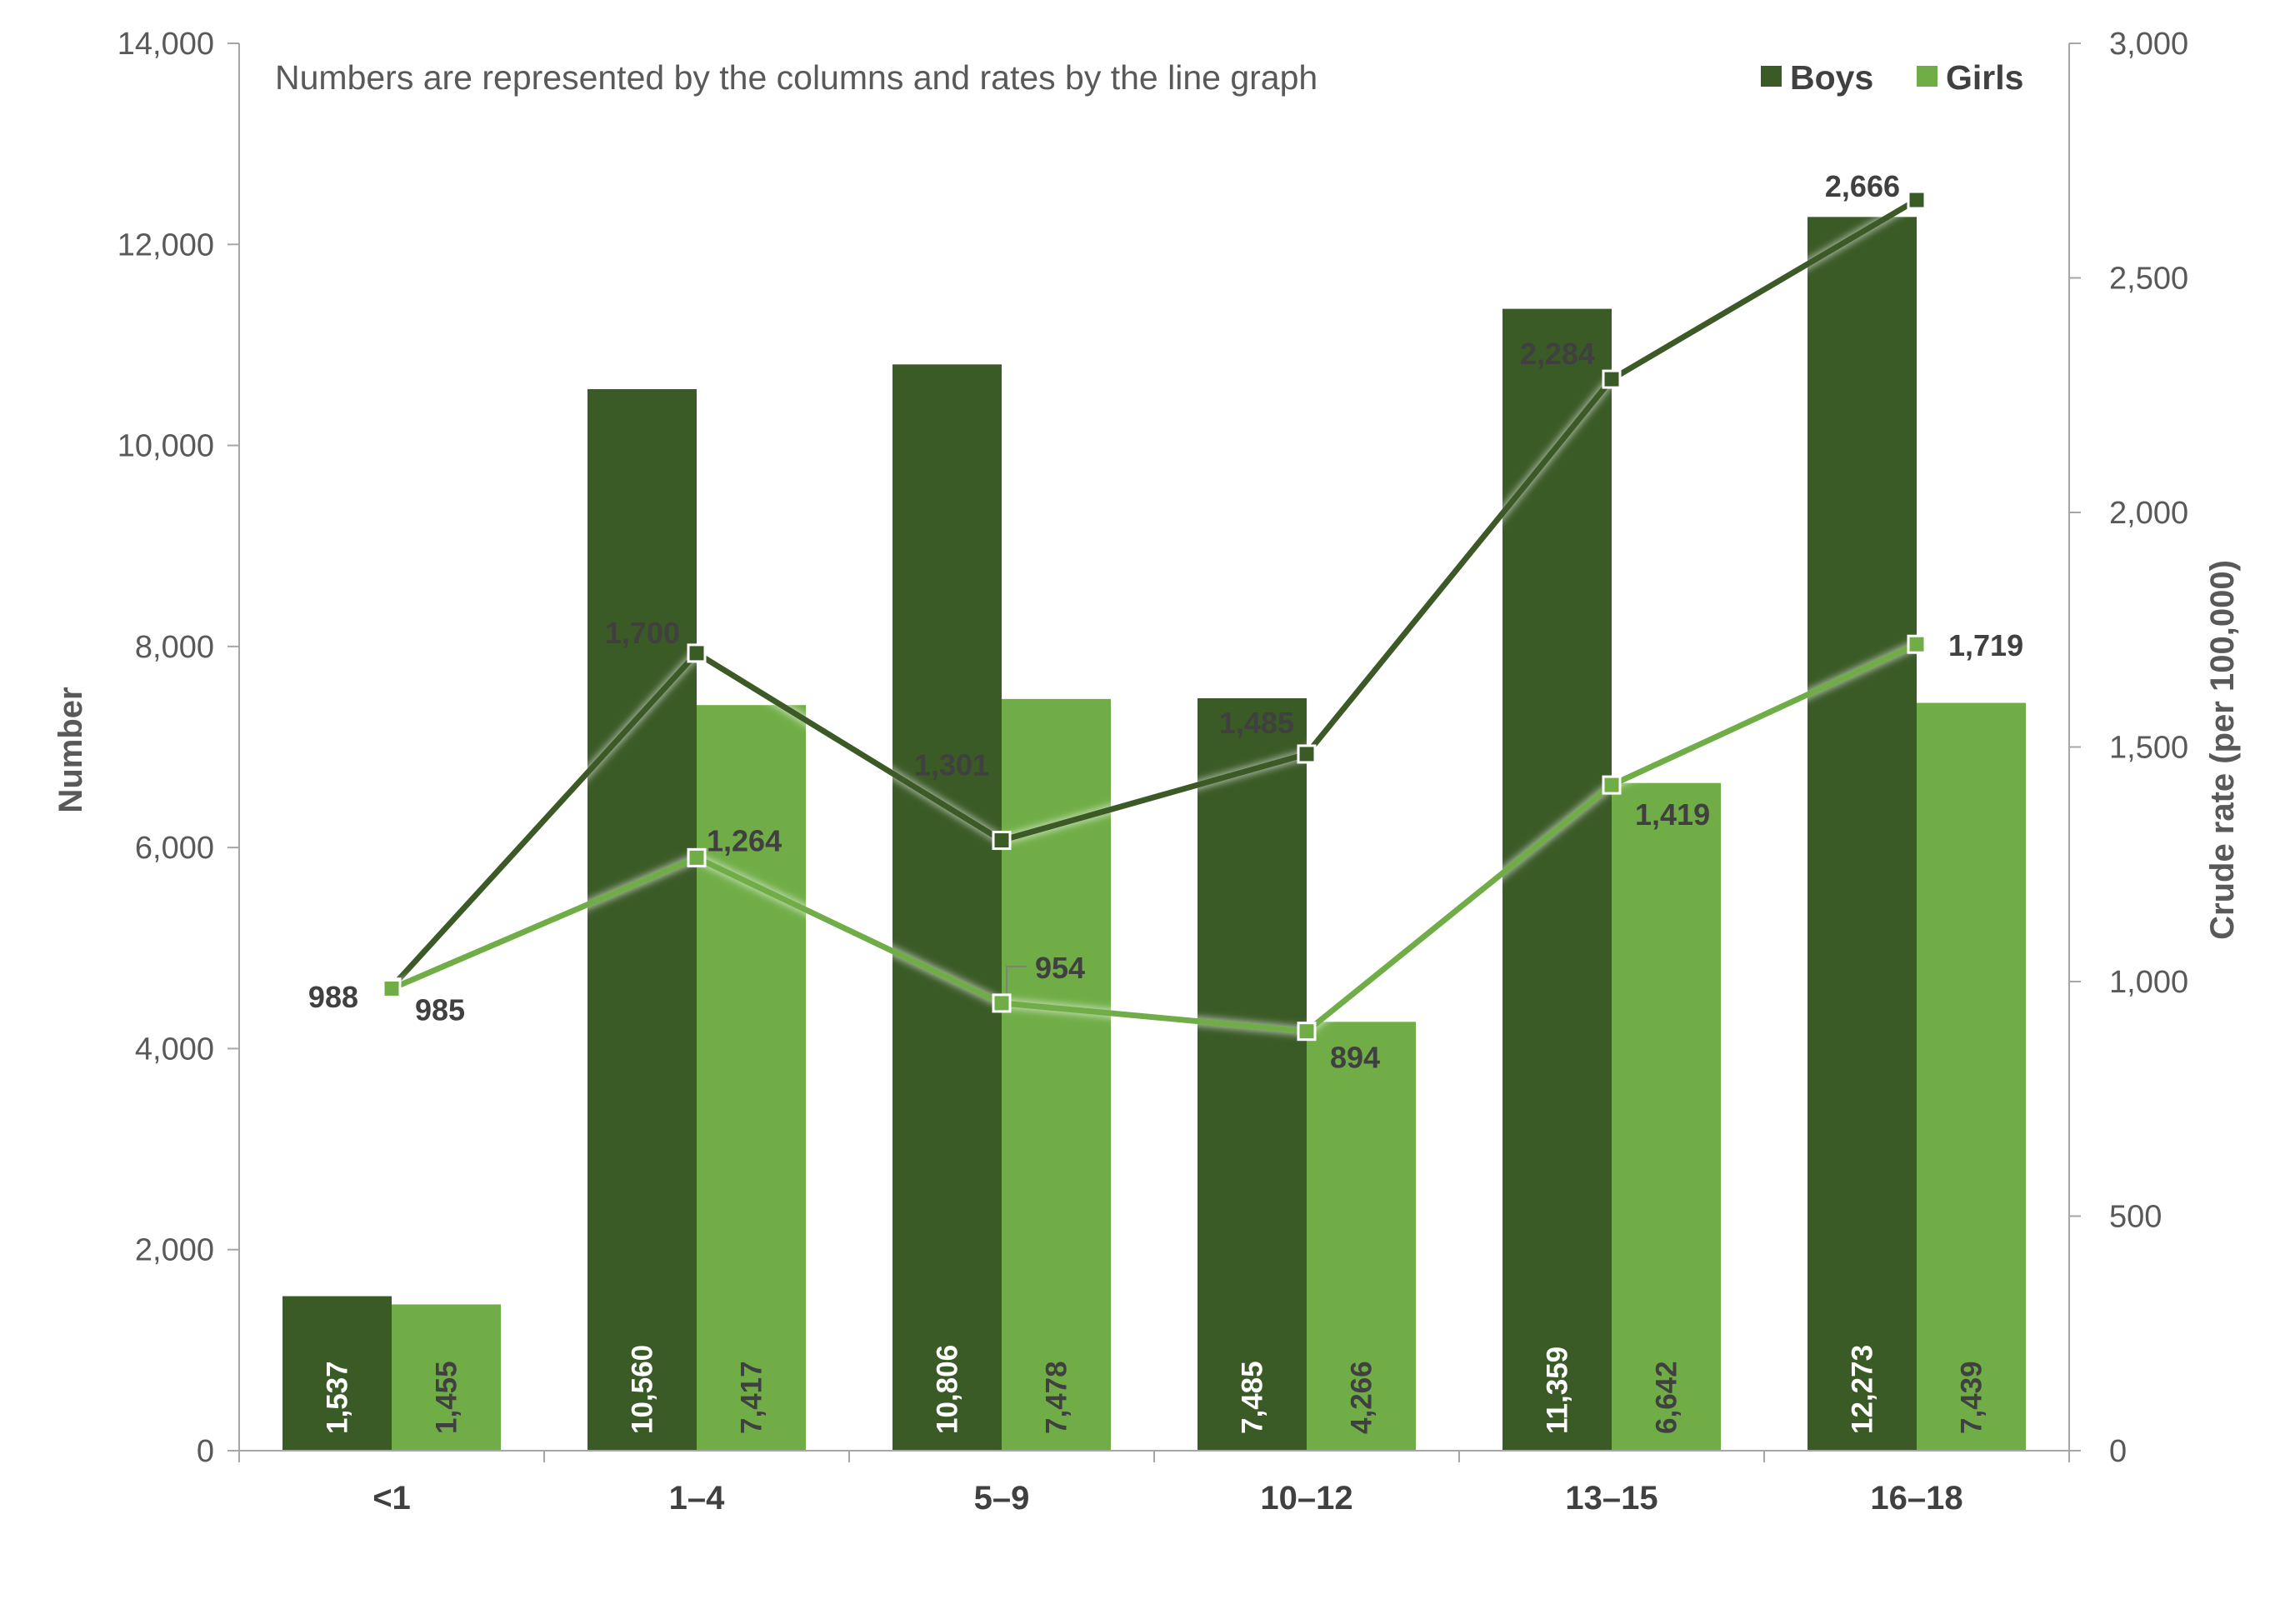  I want to click on rate-label-girls-3: 894, so click(1355, 1058).